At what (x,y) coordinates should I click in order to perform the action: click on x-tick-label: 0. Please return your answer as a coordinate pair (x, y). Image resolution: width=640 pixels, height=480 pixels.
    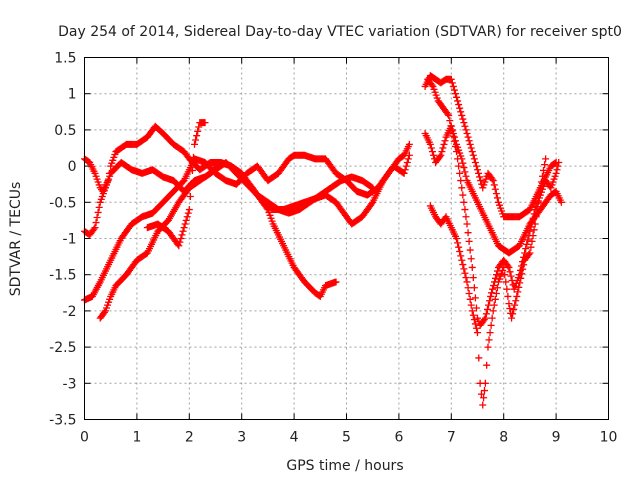
    Looking at the image, I should click on (84, 438).